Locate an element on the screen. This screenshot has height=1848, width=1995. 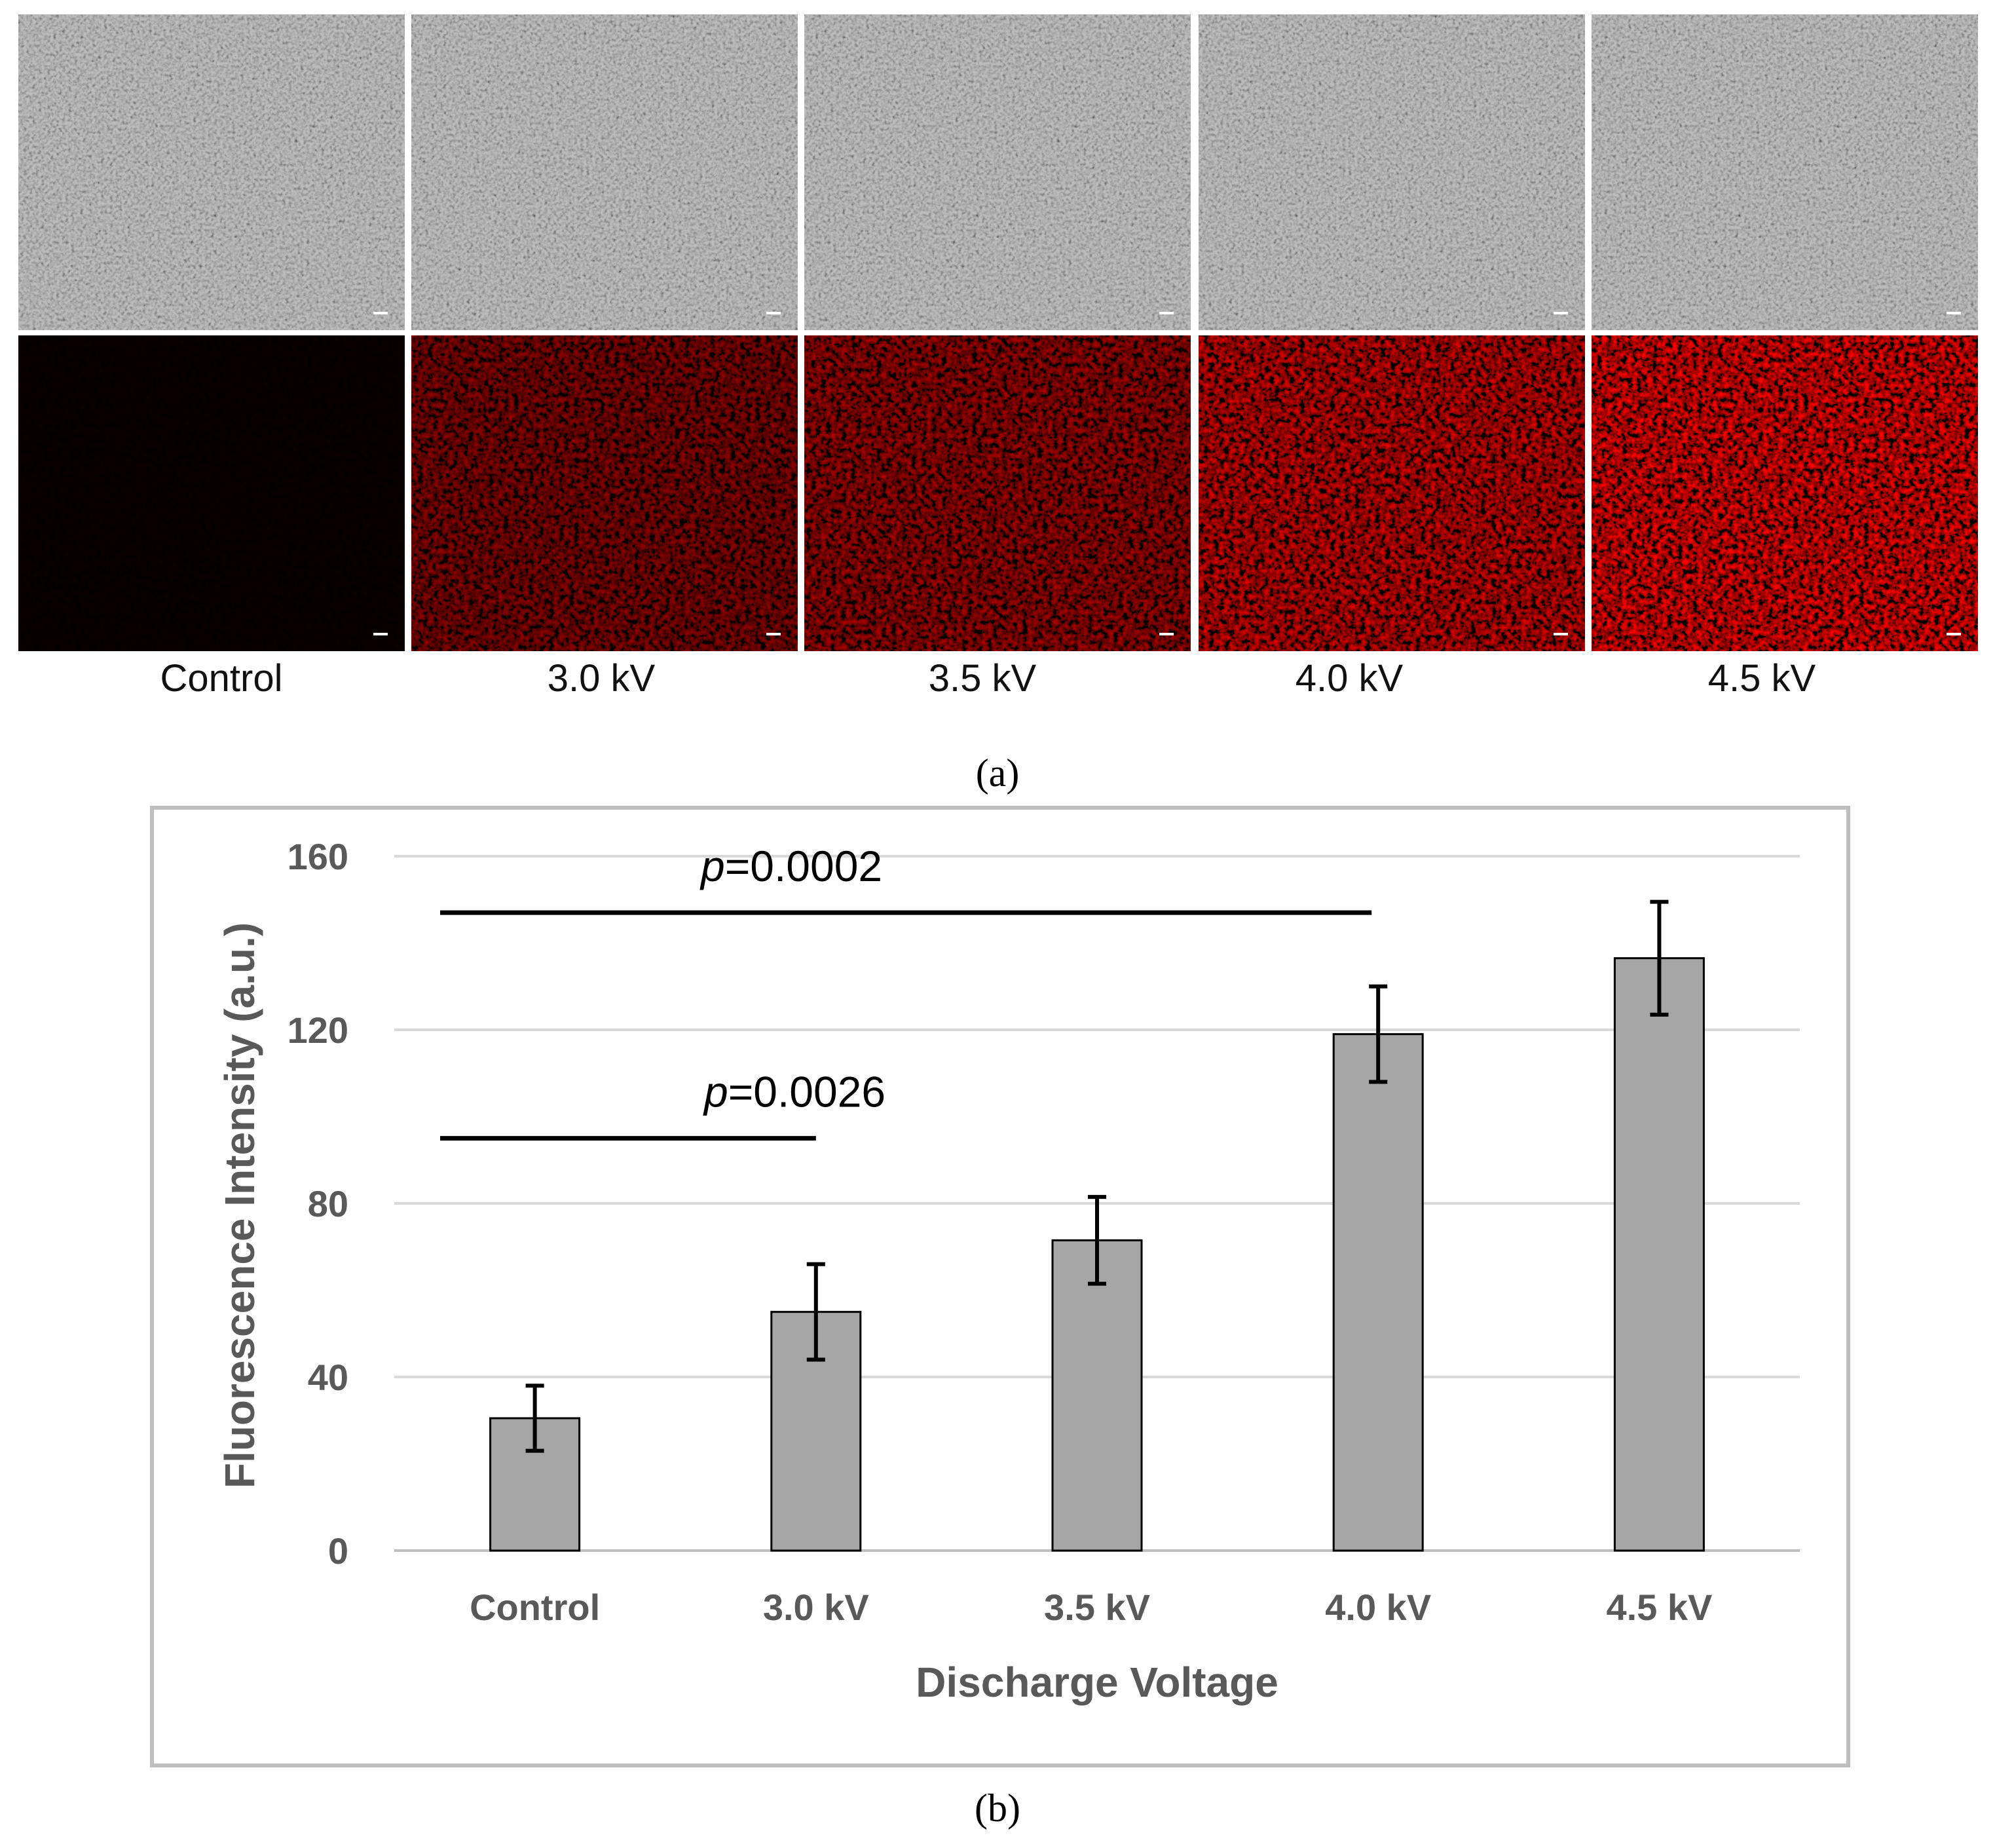
condition-label: Control is located at coordinates (221, 678).